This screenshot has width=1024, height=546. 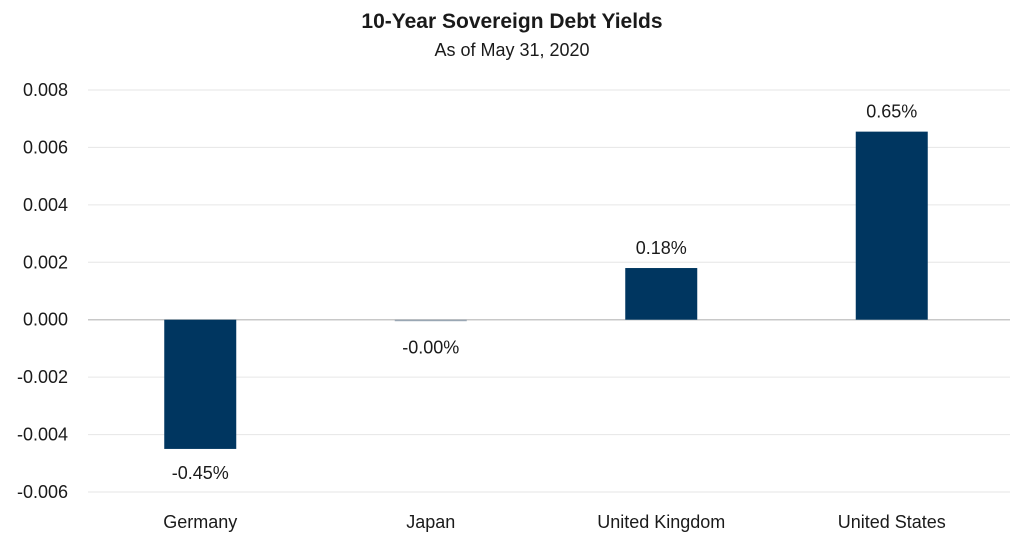 I want to click on bar-japan, so click(x=430, y=320).